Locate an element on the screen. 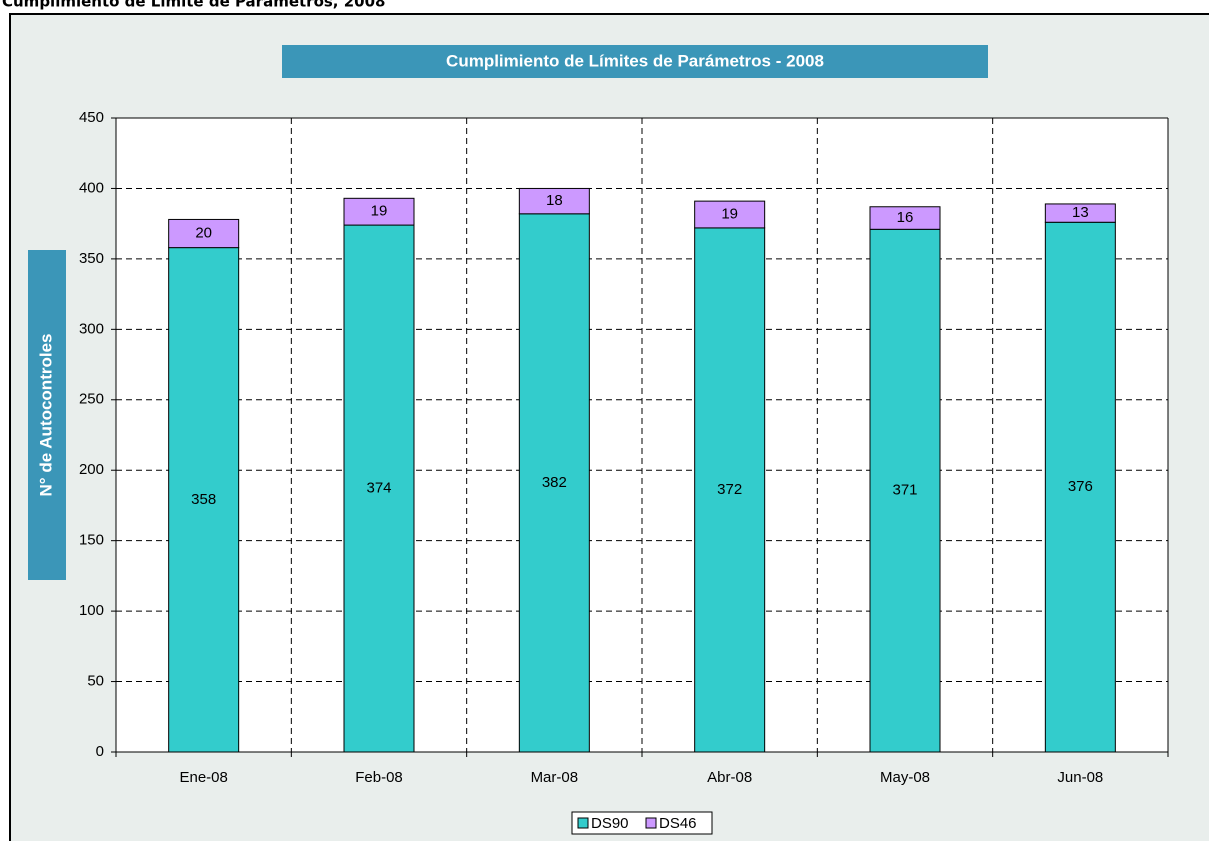 The width and height of the screenshot is (1209, 841). x-tick-label: Mar-08 is located at coordinates (555, 777).